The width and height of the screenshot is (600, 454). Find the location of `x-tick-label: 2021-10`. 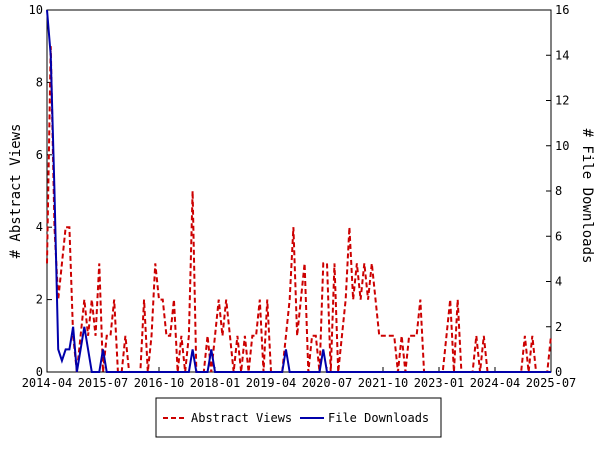

x-tick-label: 2021-10 is located at coordinates (383, 383).